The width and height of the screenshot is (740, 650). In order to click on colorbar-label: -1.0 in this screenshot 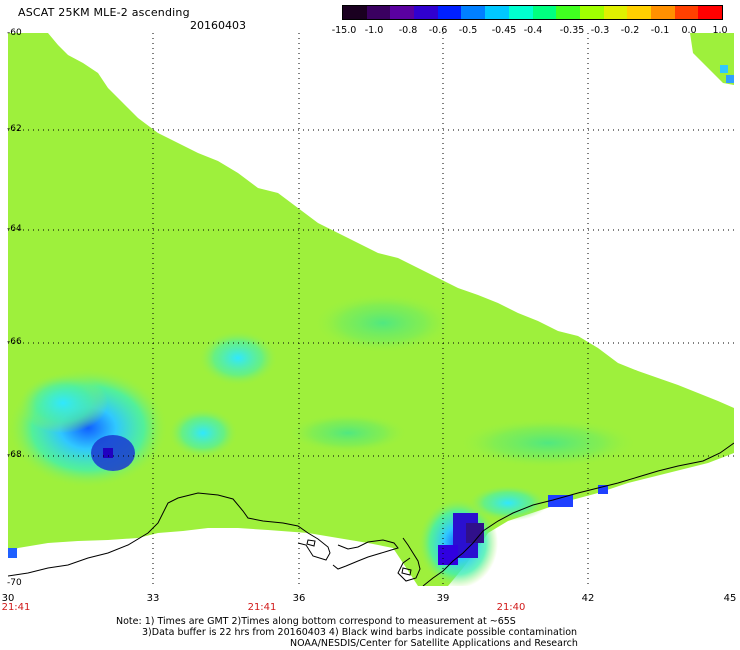, I will do `click(374, 30)`.